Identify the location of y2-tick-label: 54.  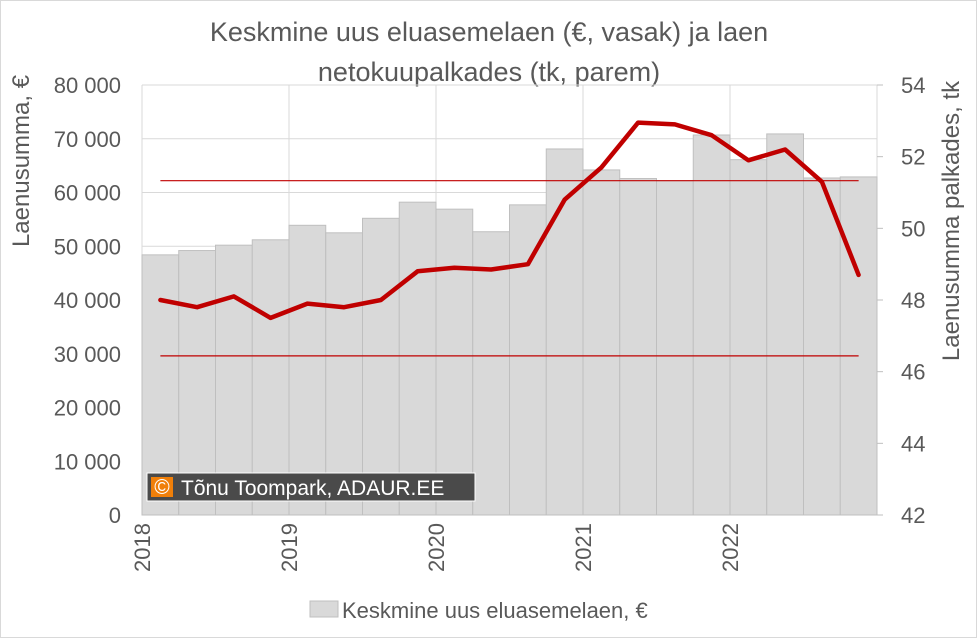
(913, 85).